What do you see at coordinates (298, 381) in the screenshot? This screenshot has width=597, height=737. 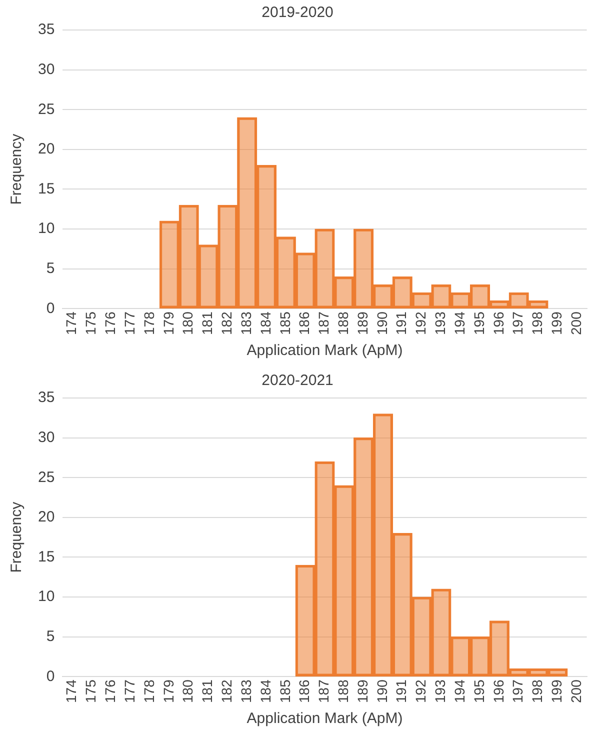 I see `chart-title: 2020-2021` at bounding box center [298, 381].